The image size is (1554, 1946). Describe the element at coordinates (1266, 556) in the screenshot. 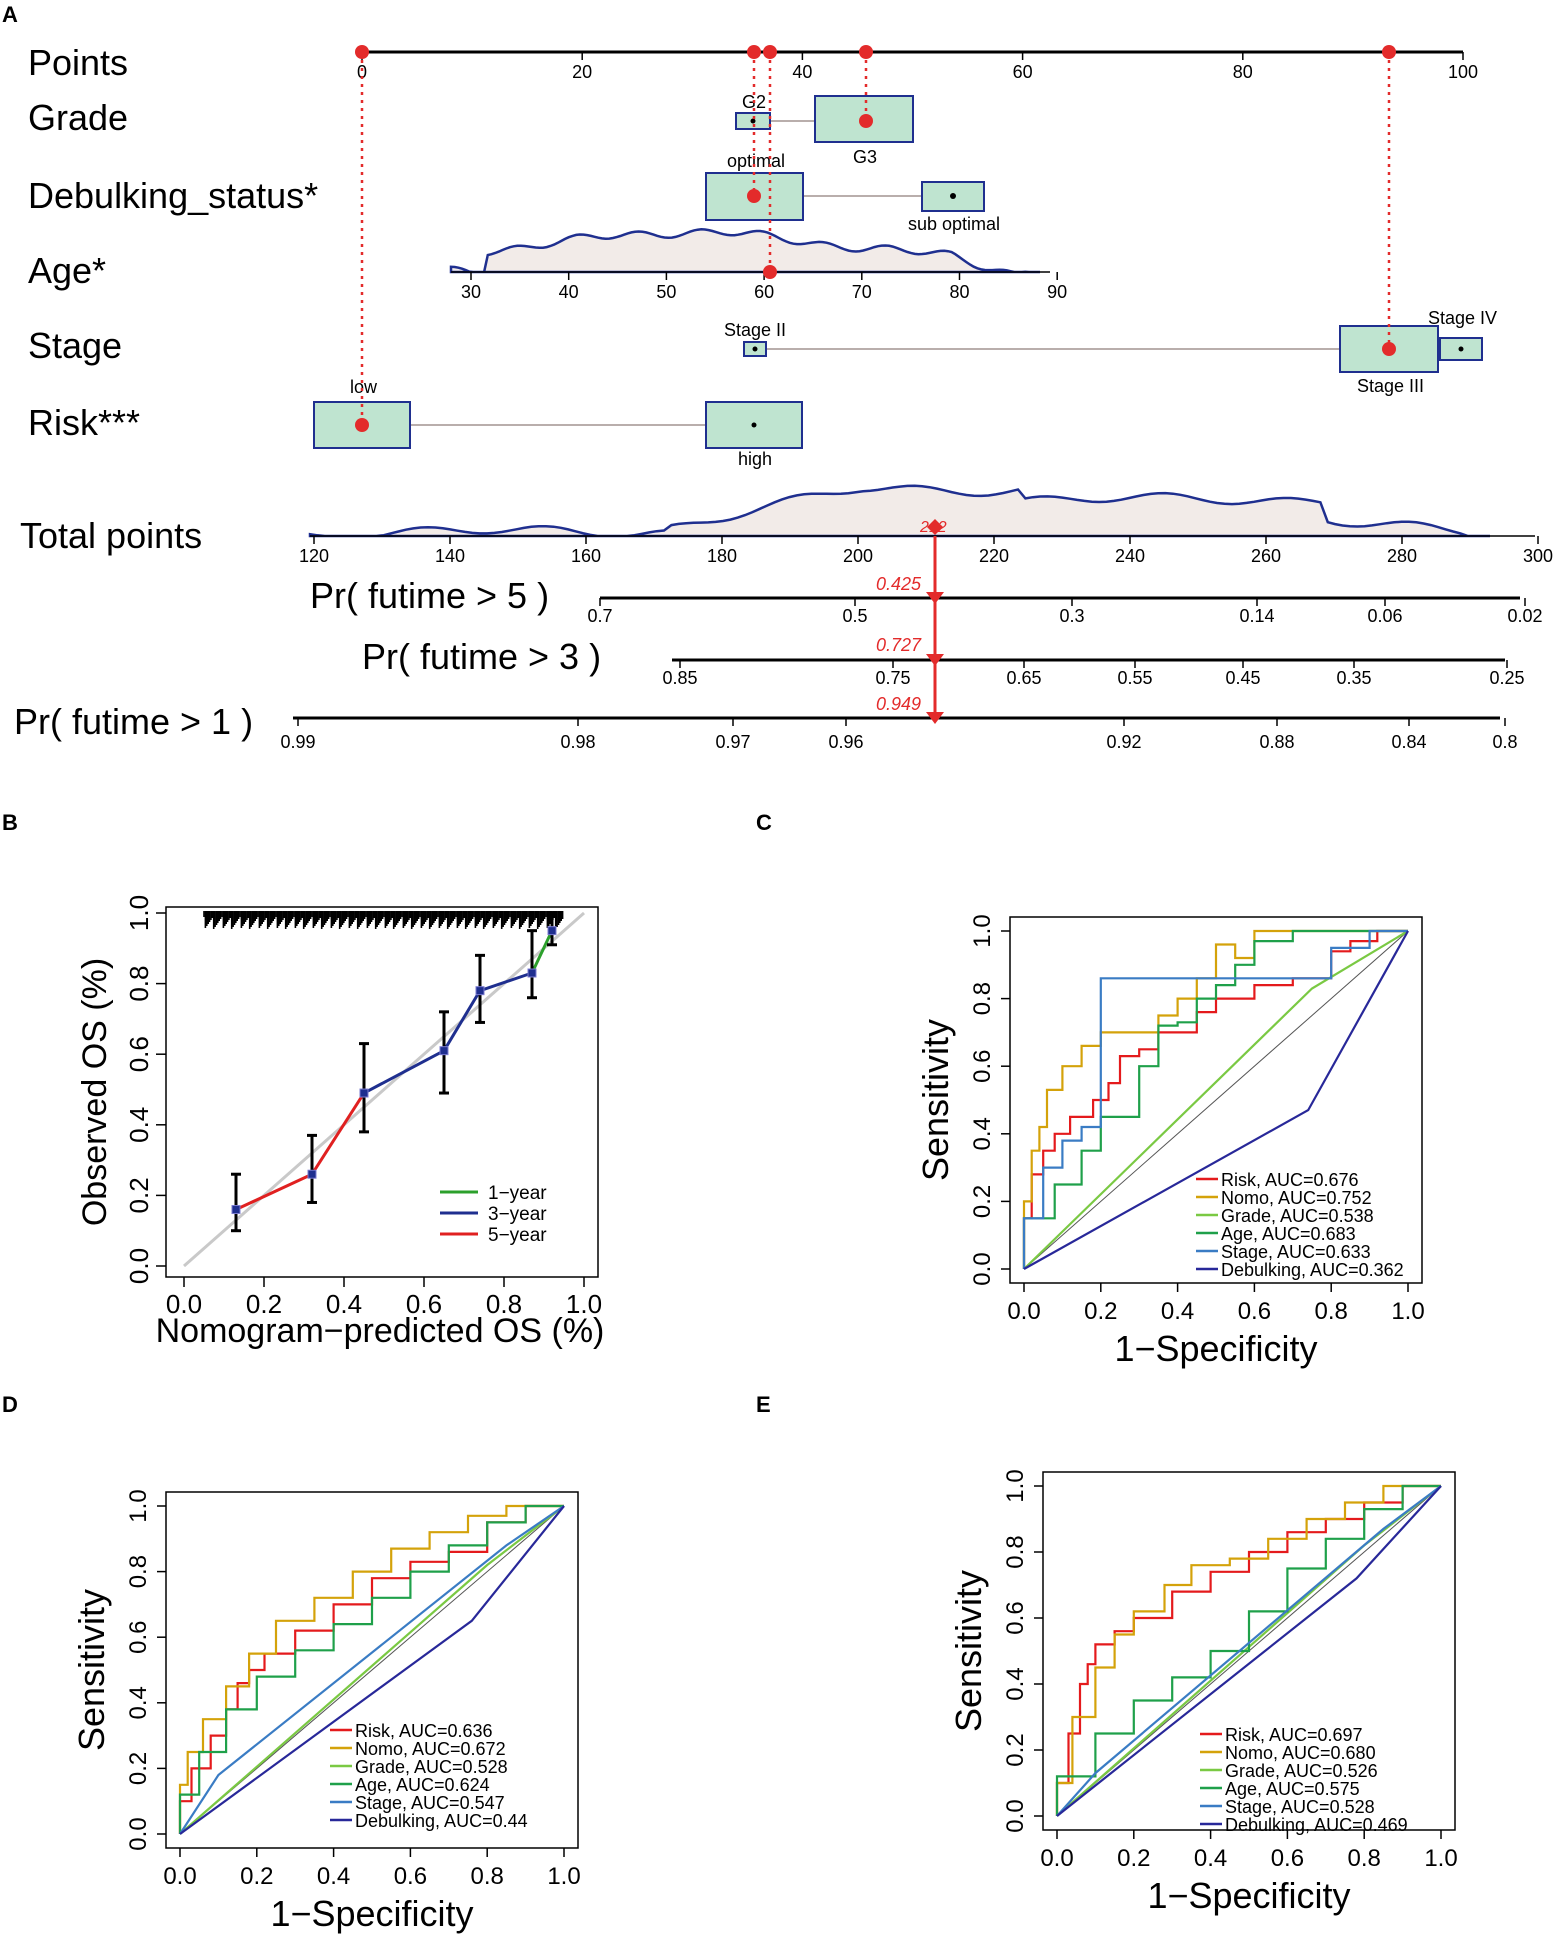

I see `total-points-axis-tick-label: 260` at that location.